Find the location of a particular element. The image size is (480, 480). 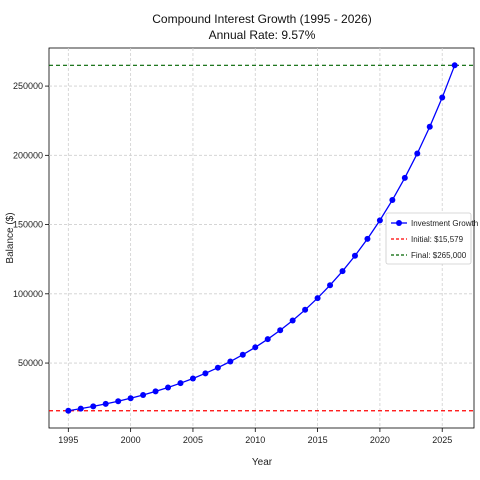

y-tick-label: 100000 is located at coordinates (28, 294).